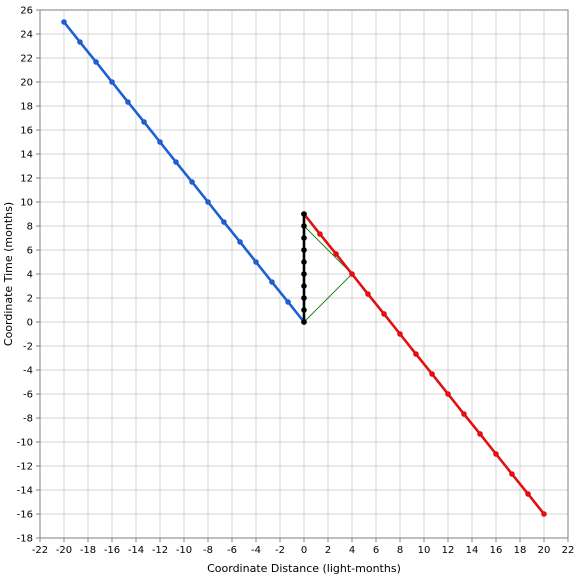 The image size is (580, 579). Describe the element at coordinates (26, 155) in the screenshot. I see `y-tick-label: 14` at that location.